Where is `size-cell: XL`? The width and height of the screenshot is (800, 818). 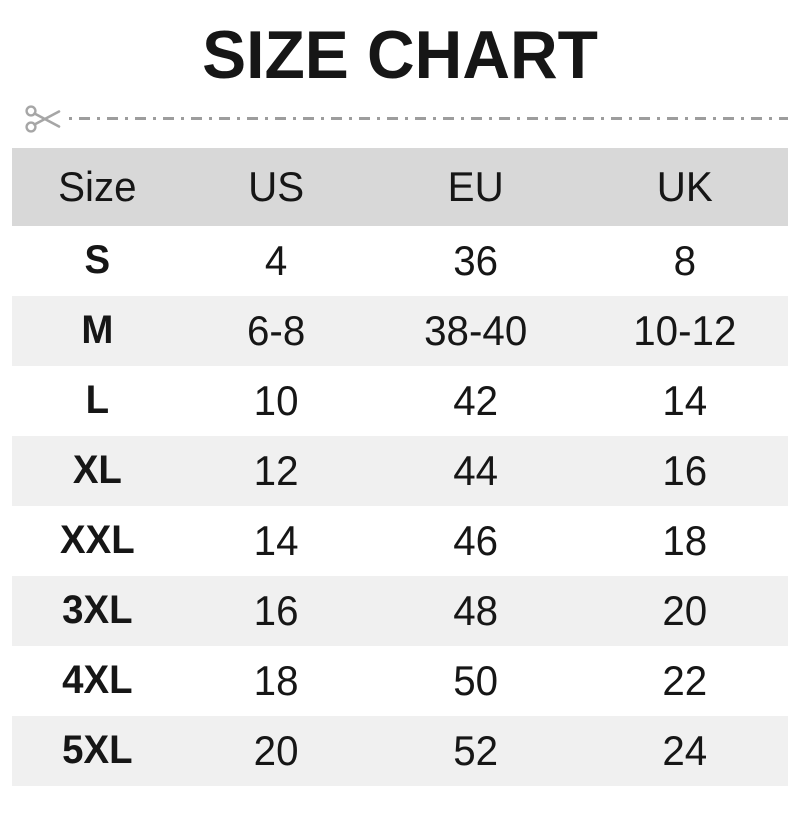 size-cell: XL is located at coordinates (97, 470).